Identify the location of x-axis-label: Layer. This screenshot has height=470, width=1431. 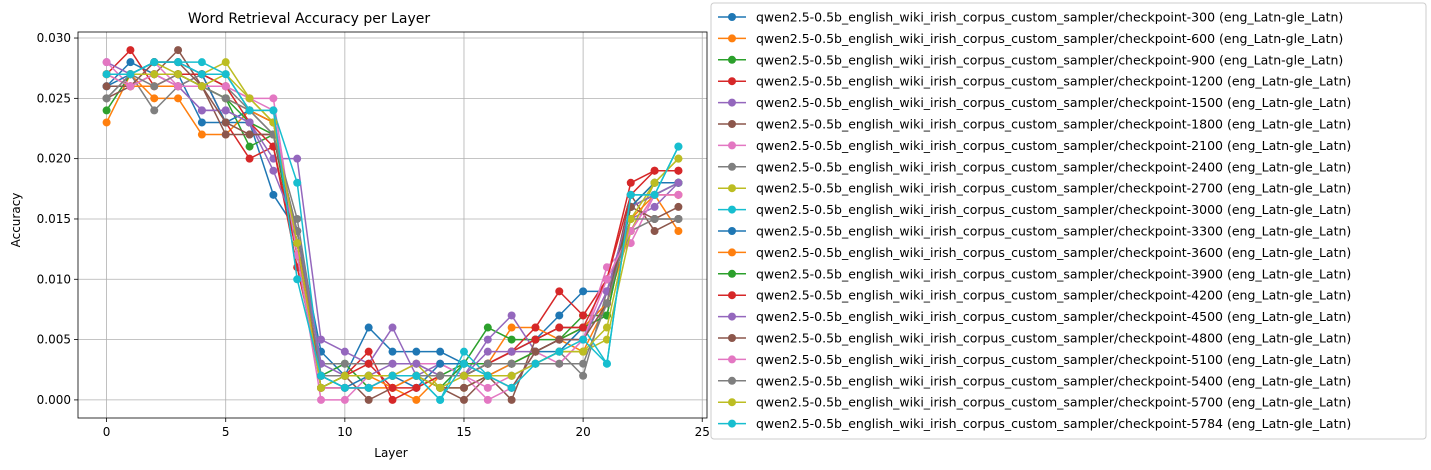
(391, 453).